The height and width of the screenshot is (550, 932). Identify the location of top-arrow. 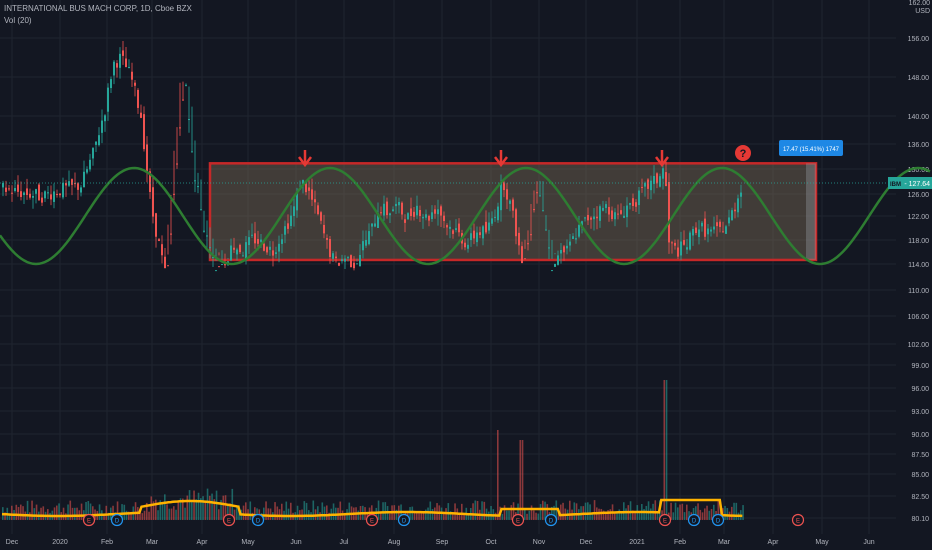
(662, 159).